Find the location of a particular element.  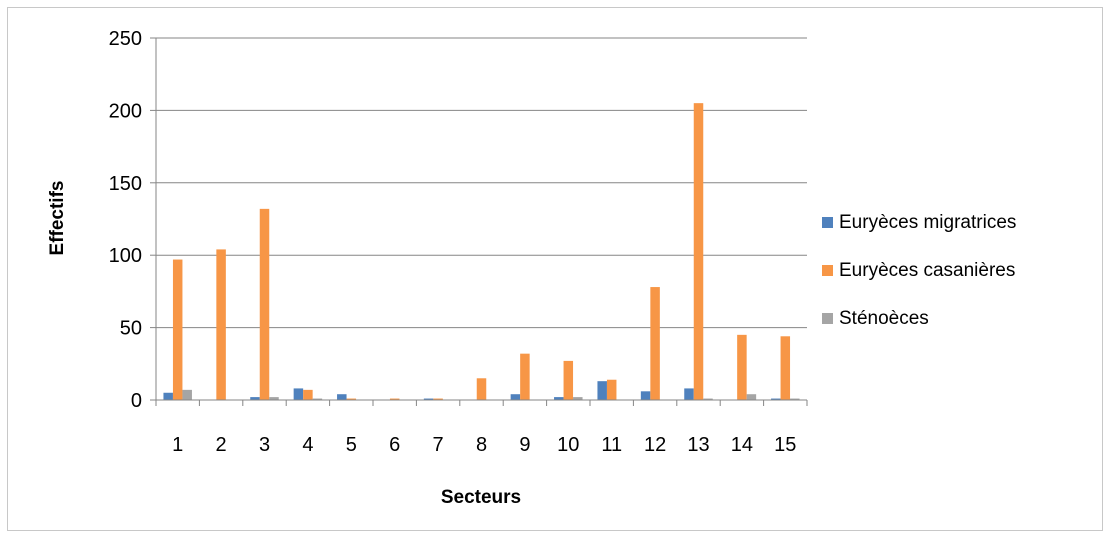

x-tick-label: 3 is located at coordinates (264, 445).